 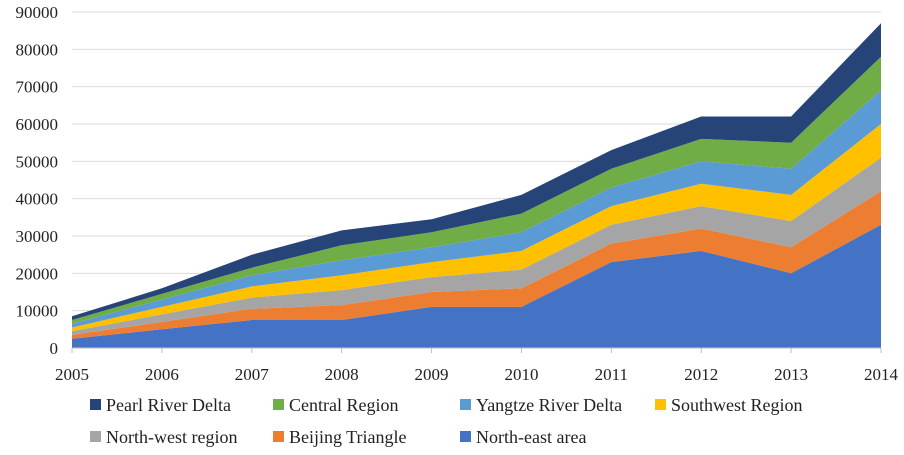 I want to click on y-tick-label: 10000, so click(x=37, y=311).